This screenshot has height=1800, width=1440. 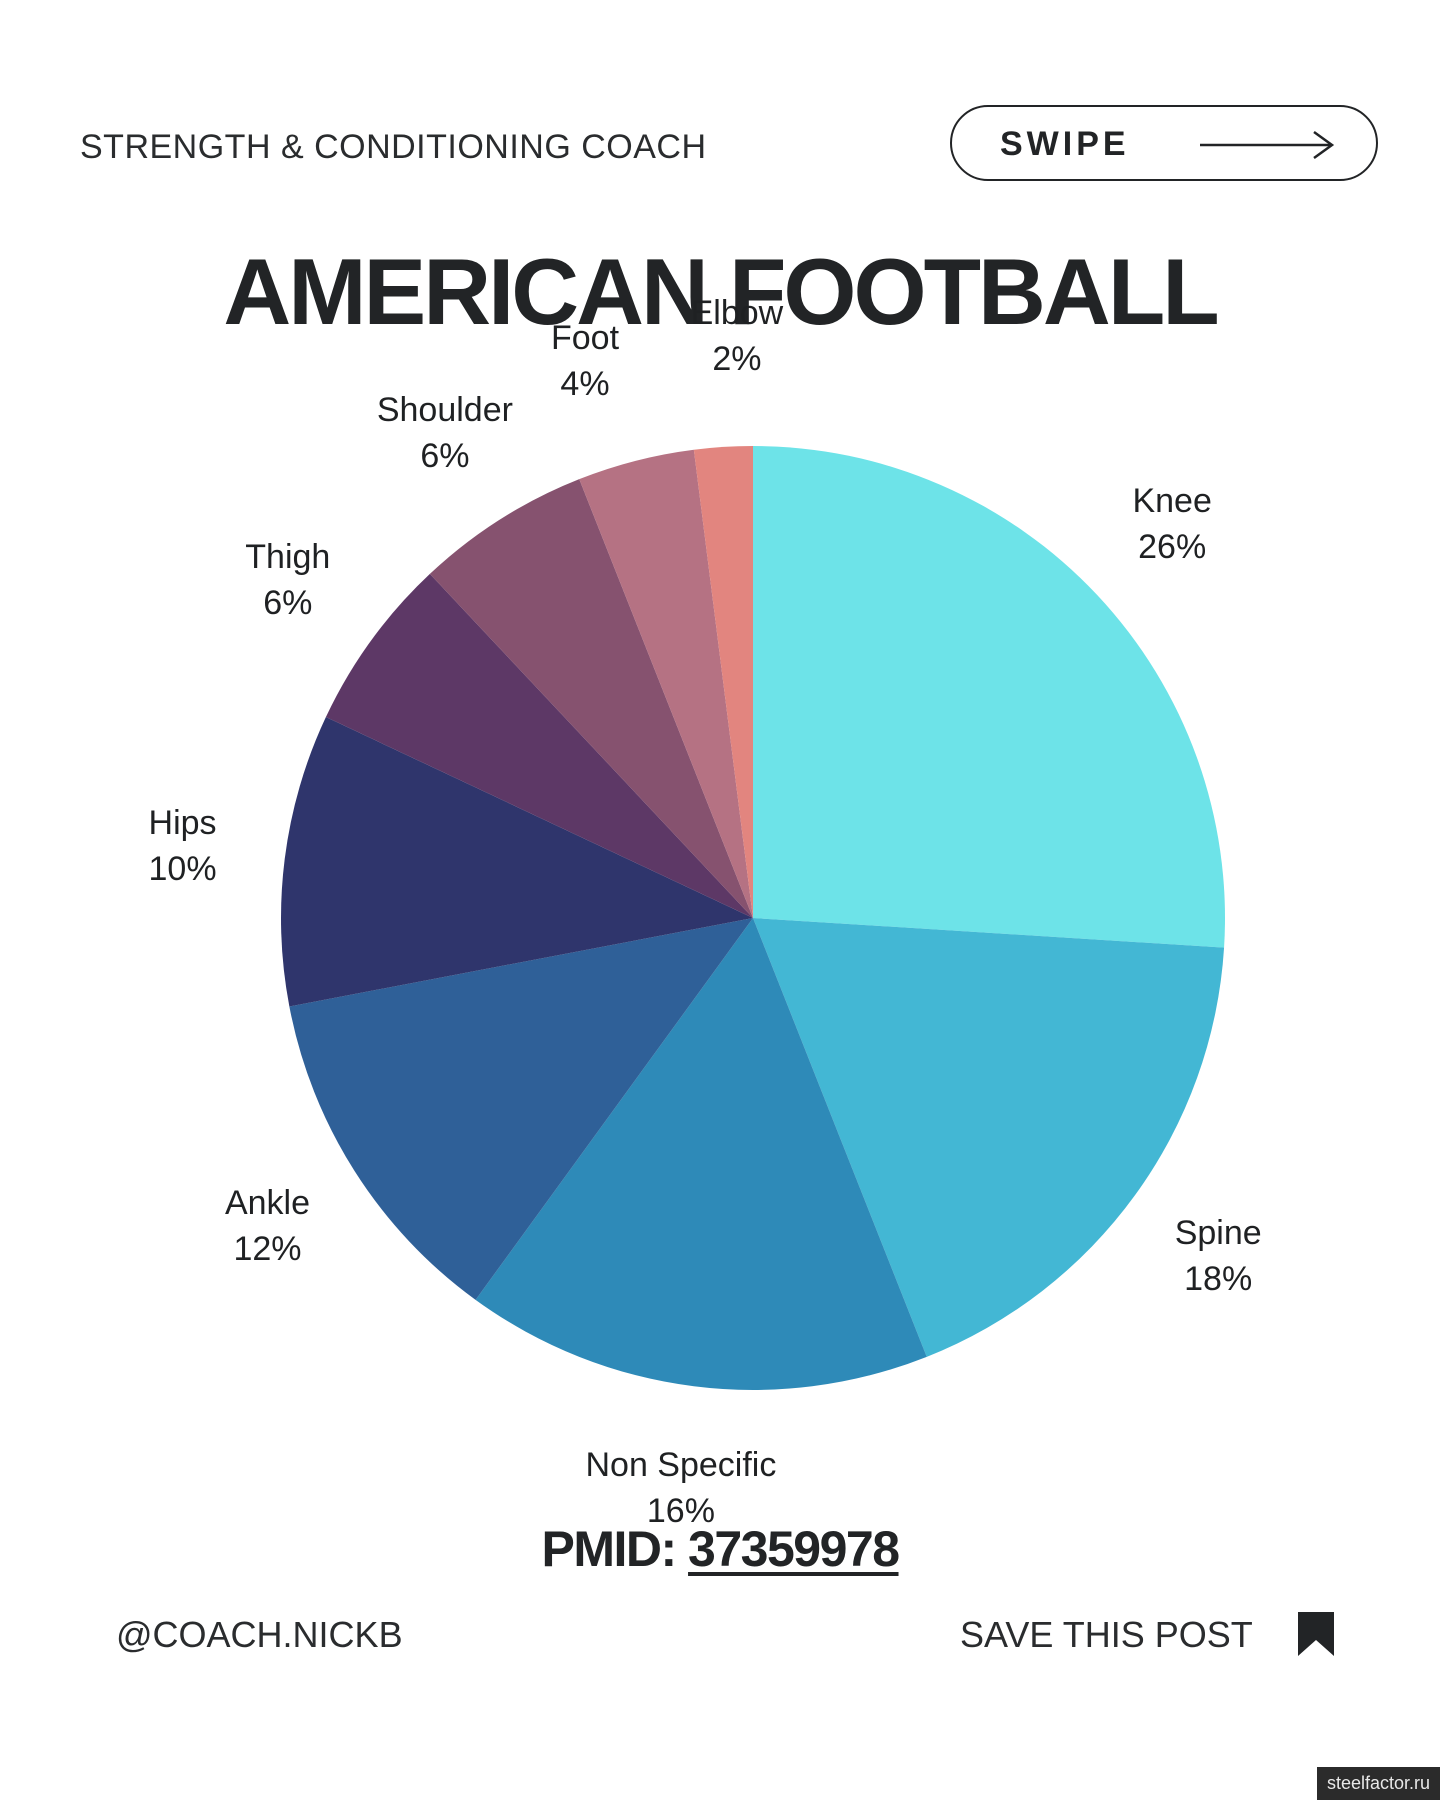 What do you see at coordinates (737, 359) in the screenshot?
I see `slice-label-value: 2%` at bounding box center [737, 359].